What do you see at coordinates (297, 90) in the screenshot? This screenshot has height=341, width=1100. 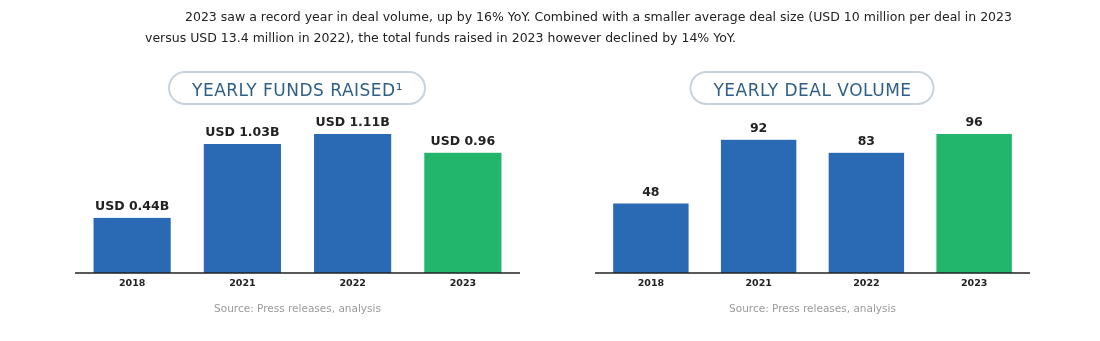 I see `chart-title: YEARLY FUNDS RAISED¹` at bounding box center [297, 90].